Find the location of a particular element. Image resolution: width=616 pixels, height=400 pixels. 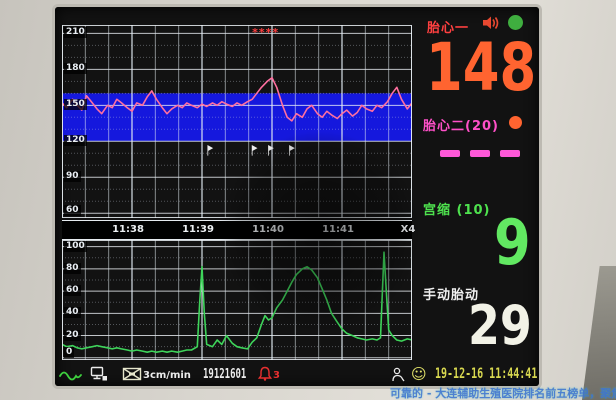

datetime-display: 19-12-16 11:44:41 is located at coordinates (486, 374).